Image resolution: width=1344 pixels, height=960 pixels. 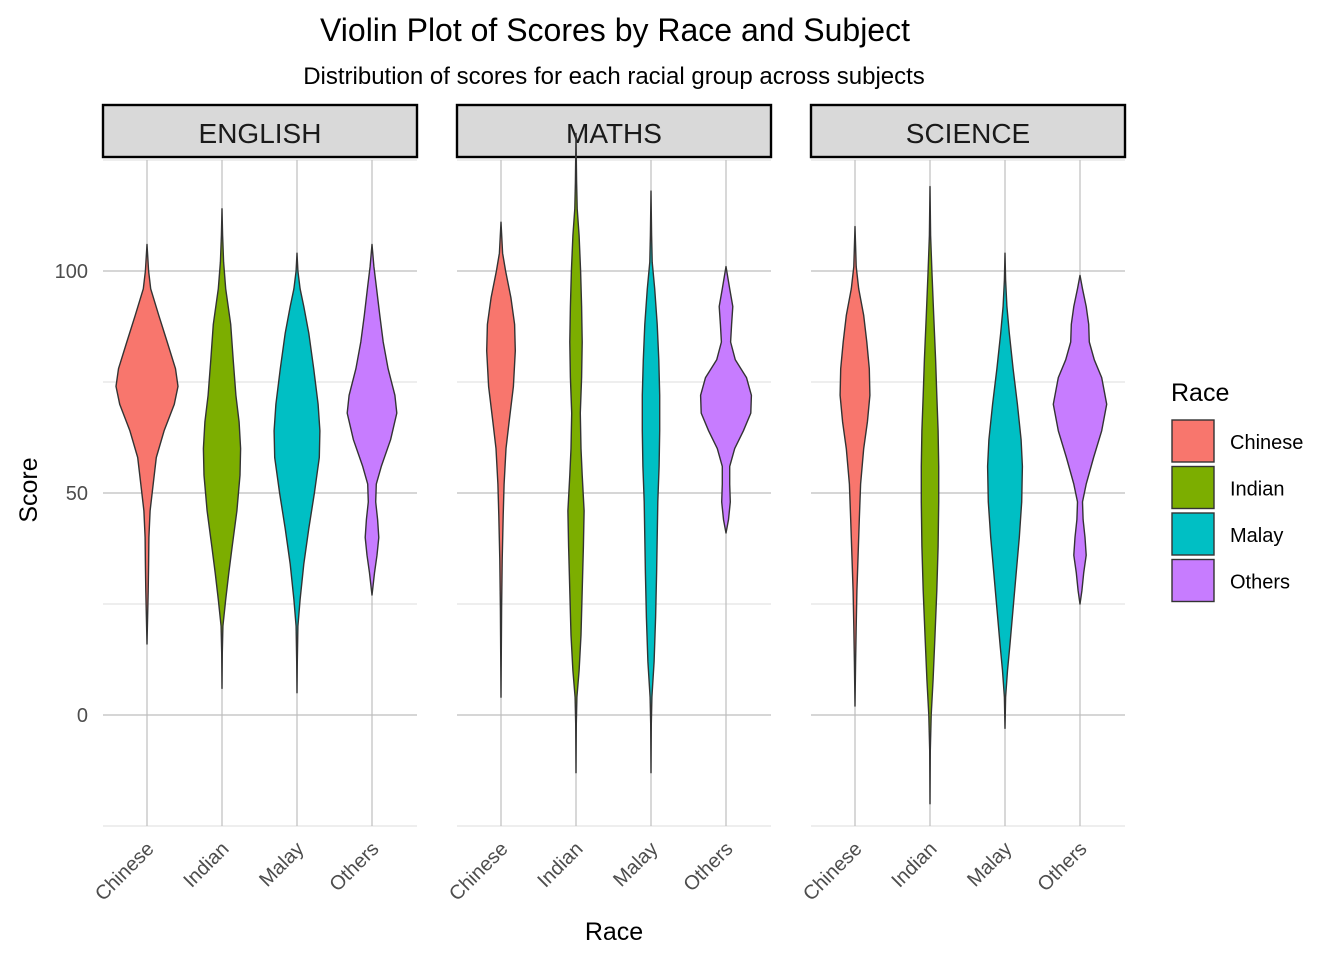 I want to click on violin-science-indian, so click(x=930, y=495).